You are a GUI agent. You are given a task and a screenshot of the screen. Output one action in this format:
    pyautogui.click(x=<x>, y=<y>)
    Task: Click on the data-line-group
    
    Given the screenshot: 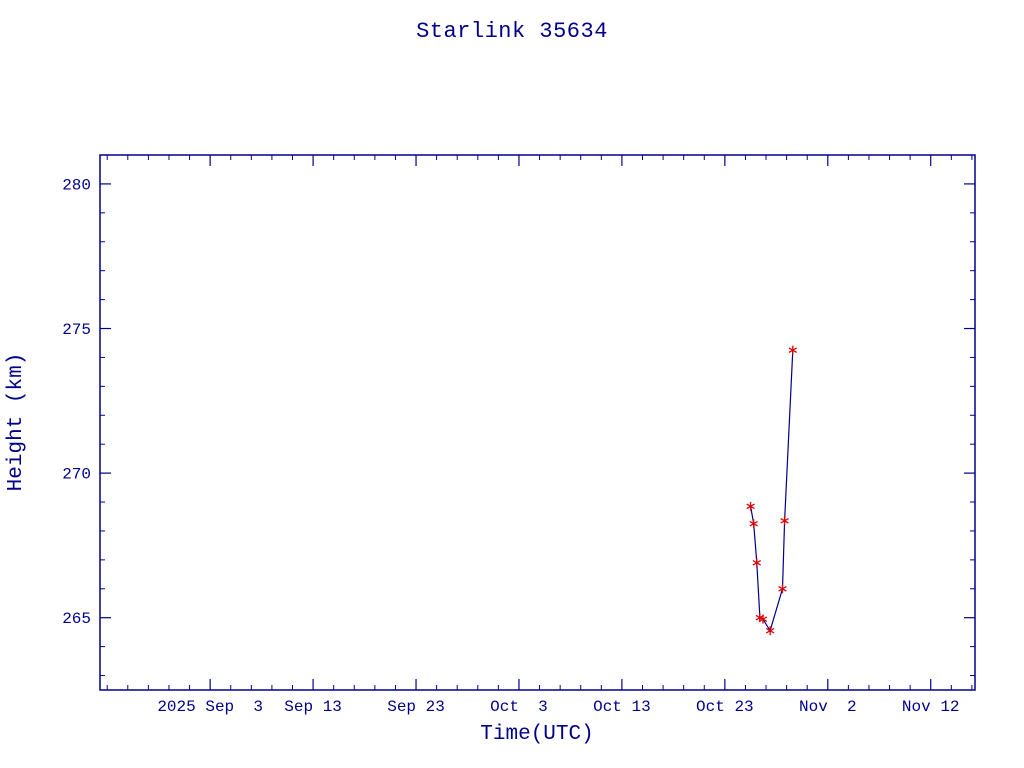 What is the action you would take?
    pyautogui.click(x=772, y=491)
    